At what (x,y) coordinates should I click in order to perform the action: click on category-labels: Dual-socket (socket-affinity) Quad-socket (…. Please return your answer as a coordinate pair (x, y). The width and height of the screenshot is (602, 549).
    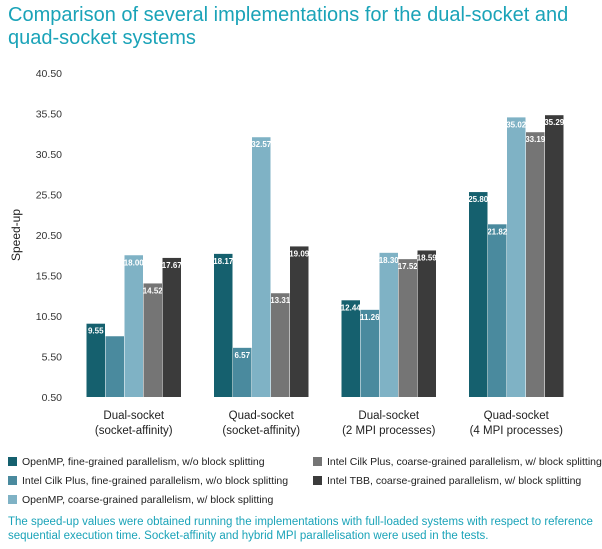
    Looking at the image, I should click on (329, 423).